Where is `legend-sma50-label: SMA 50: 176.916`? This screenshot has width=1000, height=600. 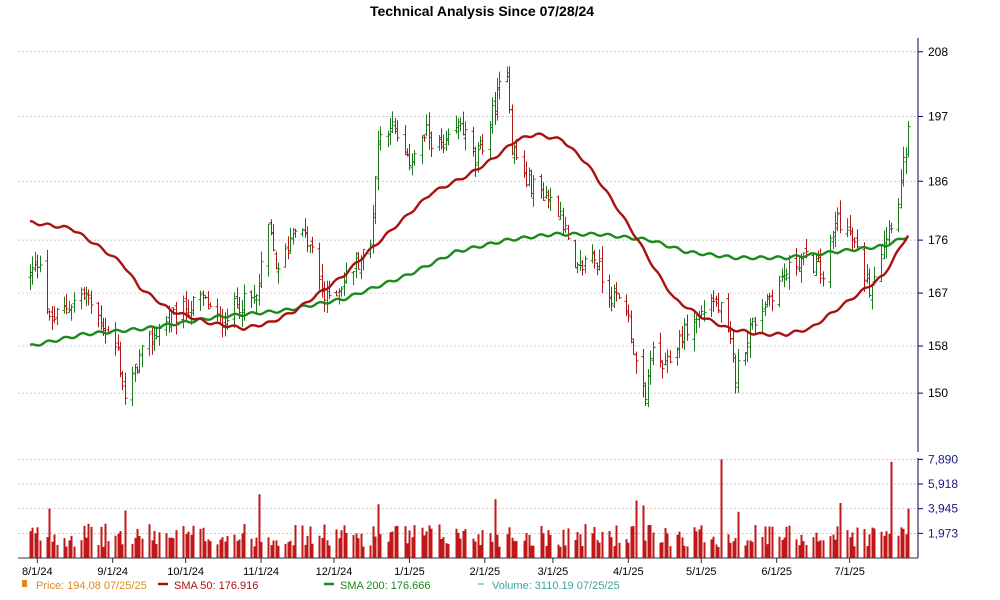
legend-sma50-label: SMA 50: 176.916 is located at coordinates (216, 586).